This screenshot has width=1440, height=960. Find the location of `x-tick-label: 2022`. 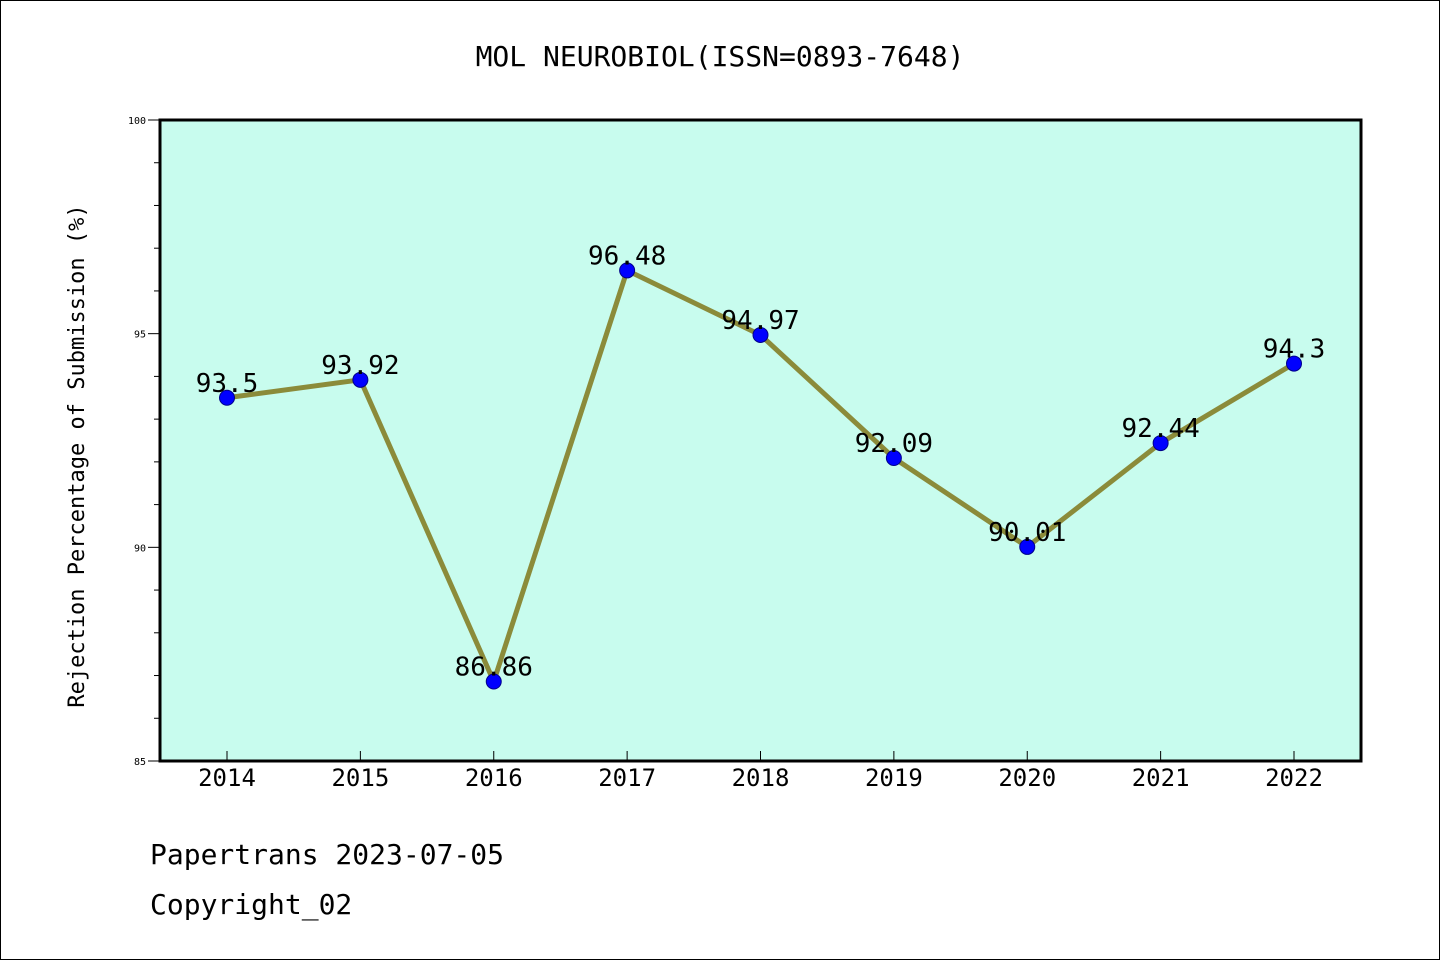

x-tick-label: 2022 is located at coordinates (1294, 778).